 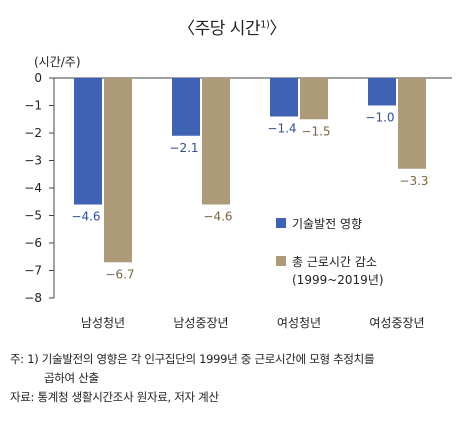 I want to click on data-label-series-1-1: −4.6, so click(x=217, y=217).